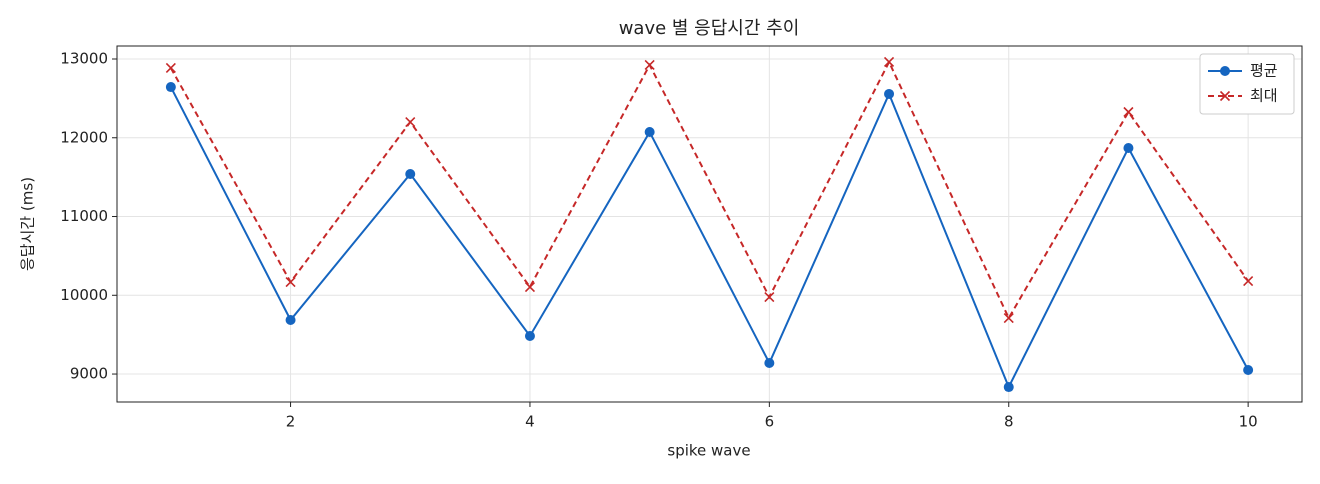 This screenshot has height=484, width=1320. What do you see at coordinates (291, 422) in the screenshot?
I see `x-tick-label: 2` at bounding box center [291, 422].